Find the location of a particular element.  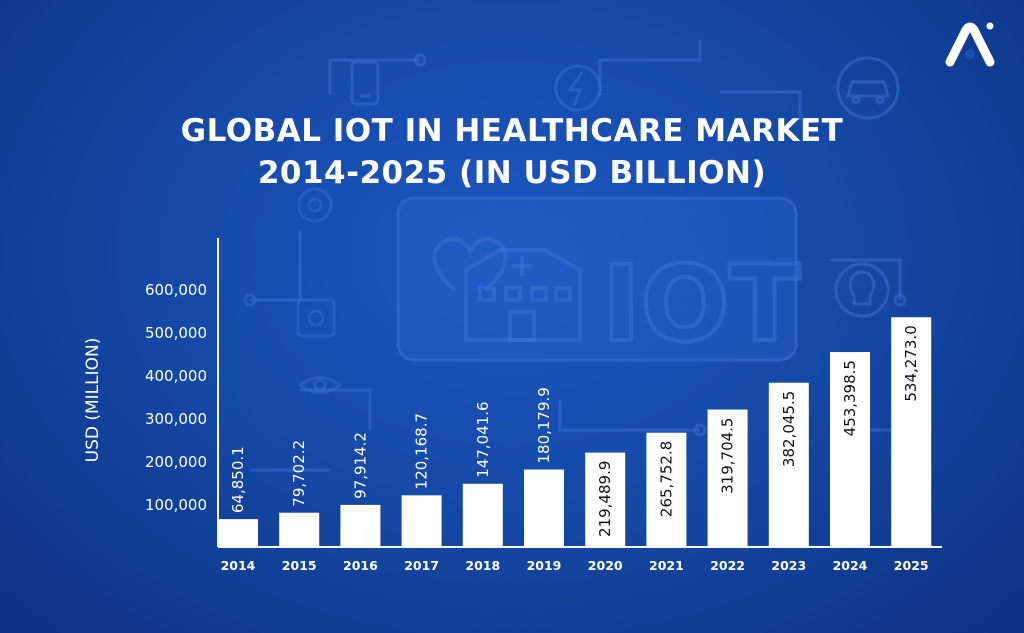

y-tick-label: 300,000 is located at coordinates (176, 419).